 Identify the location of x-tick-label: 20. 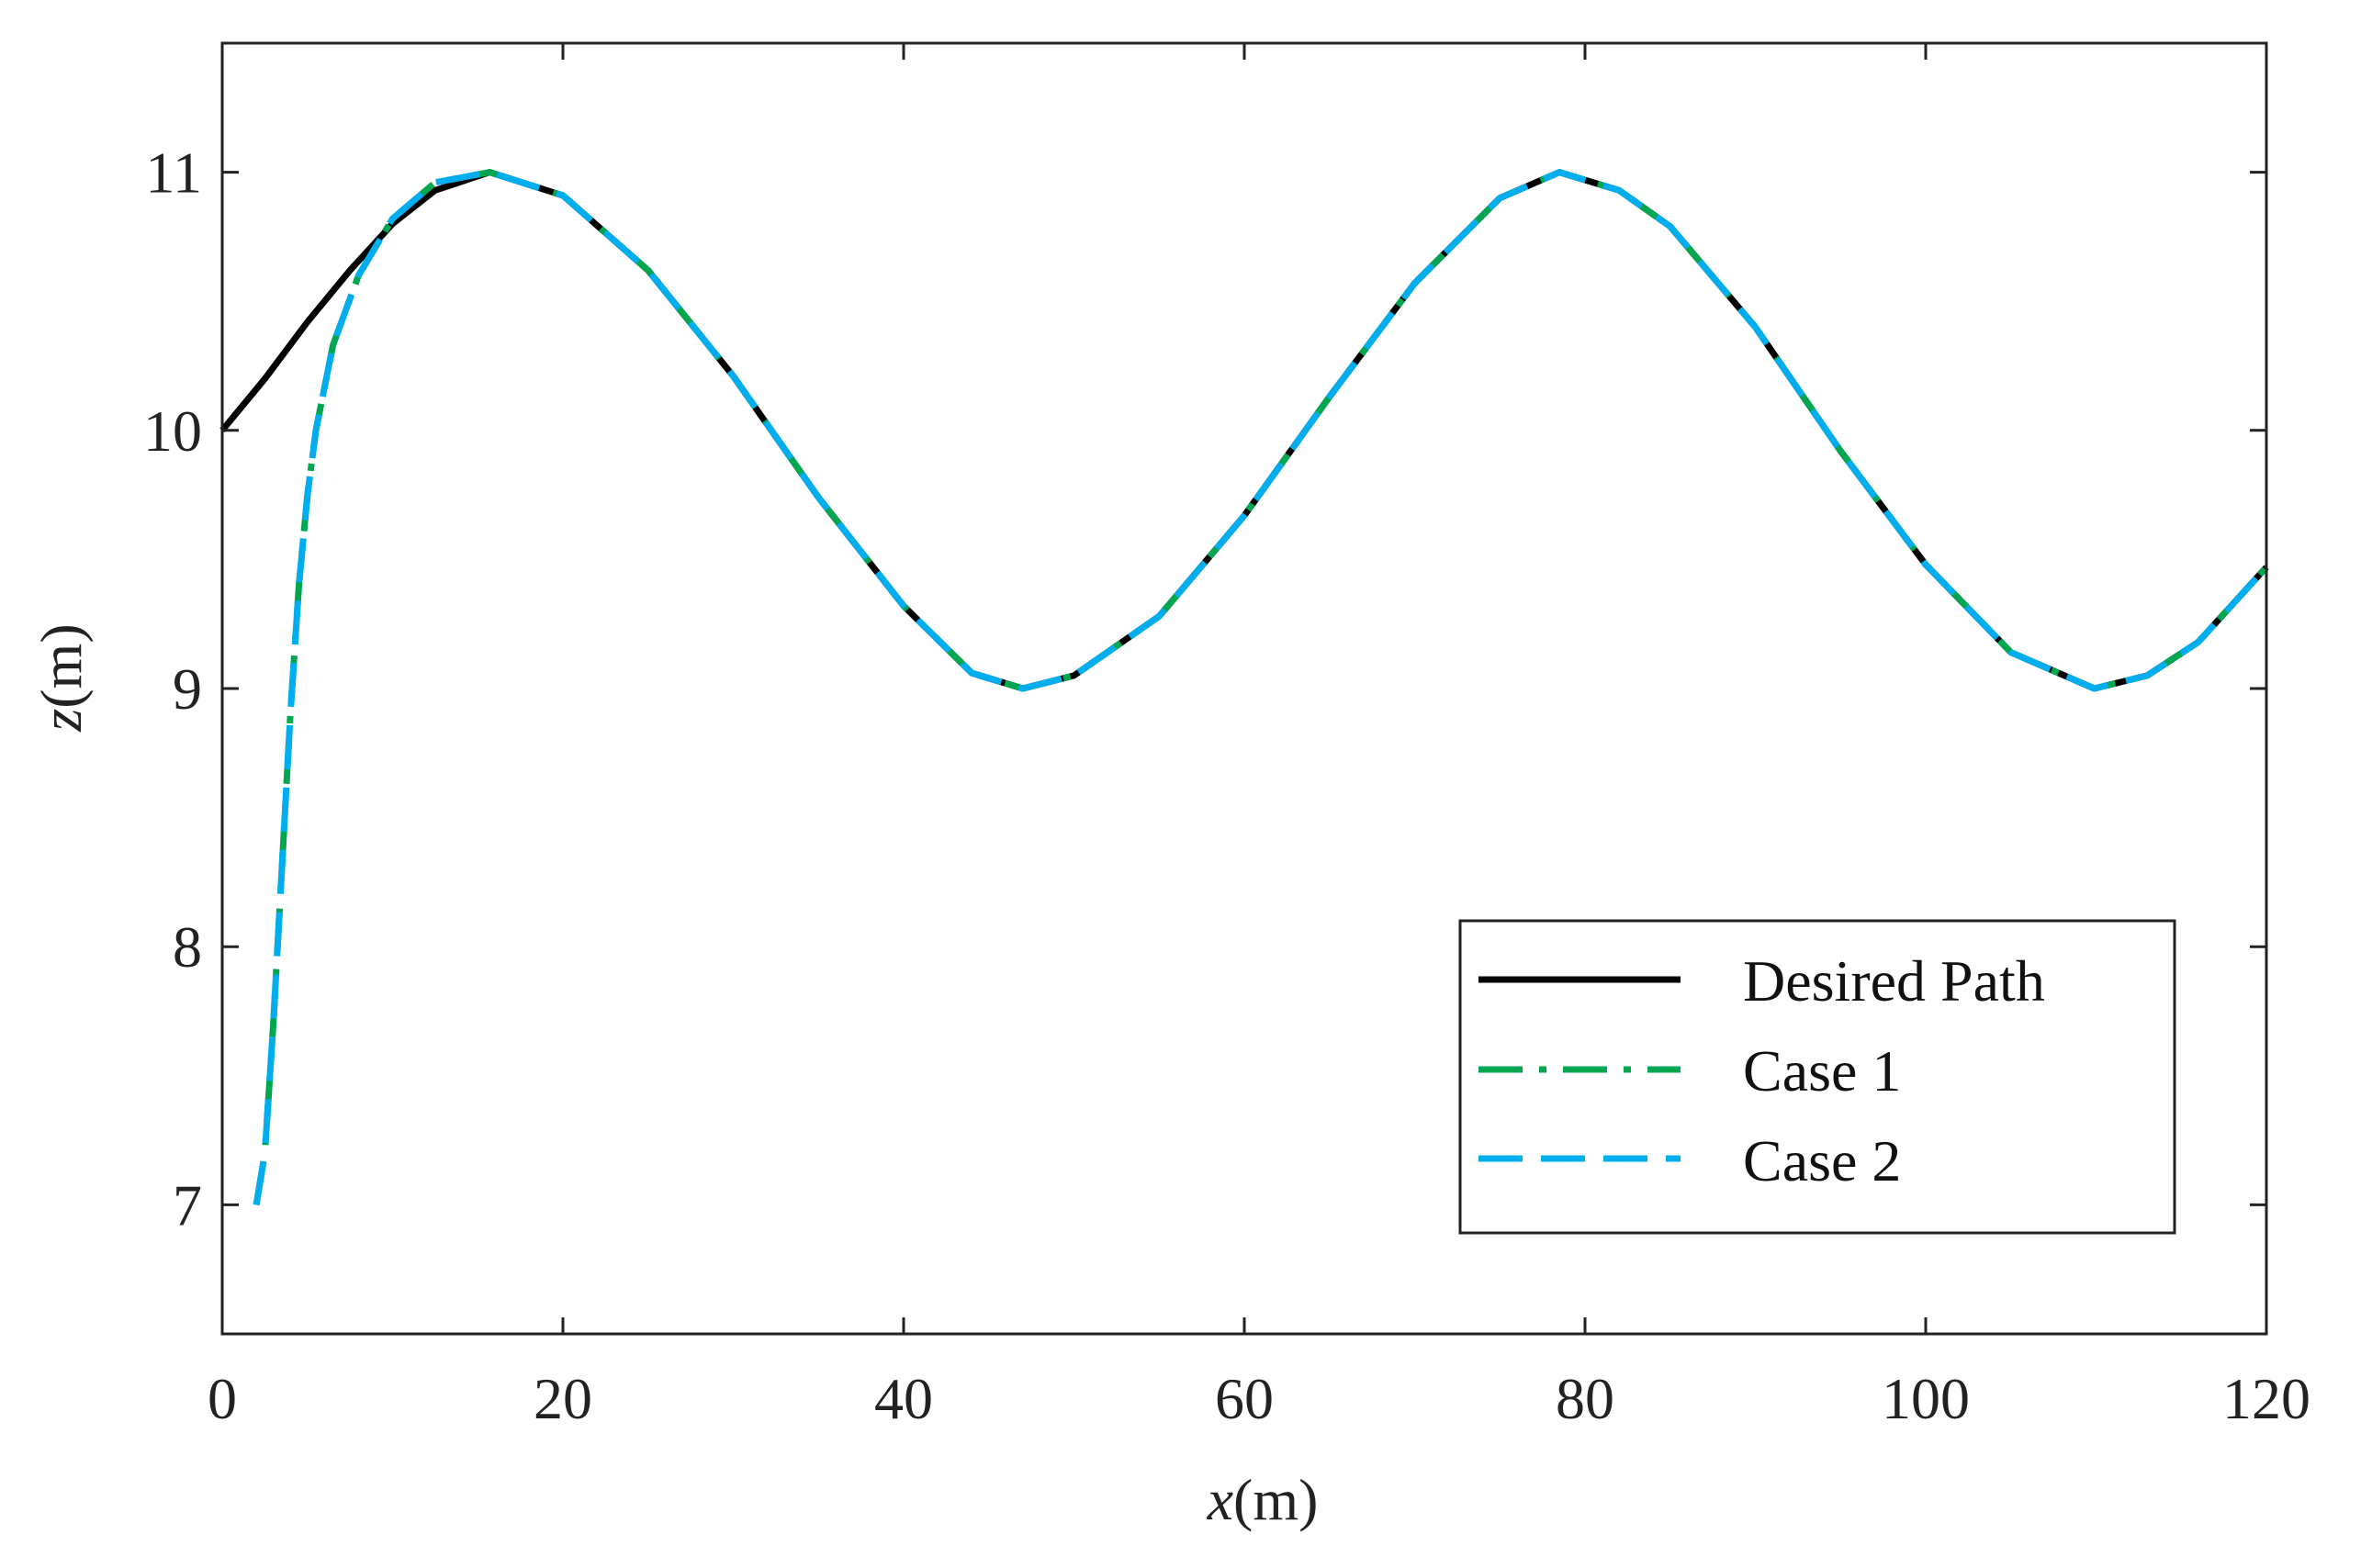
(563, 1398).